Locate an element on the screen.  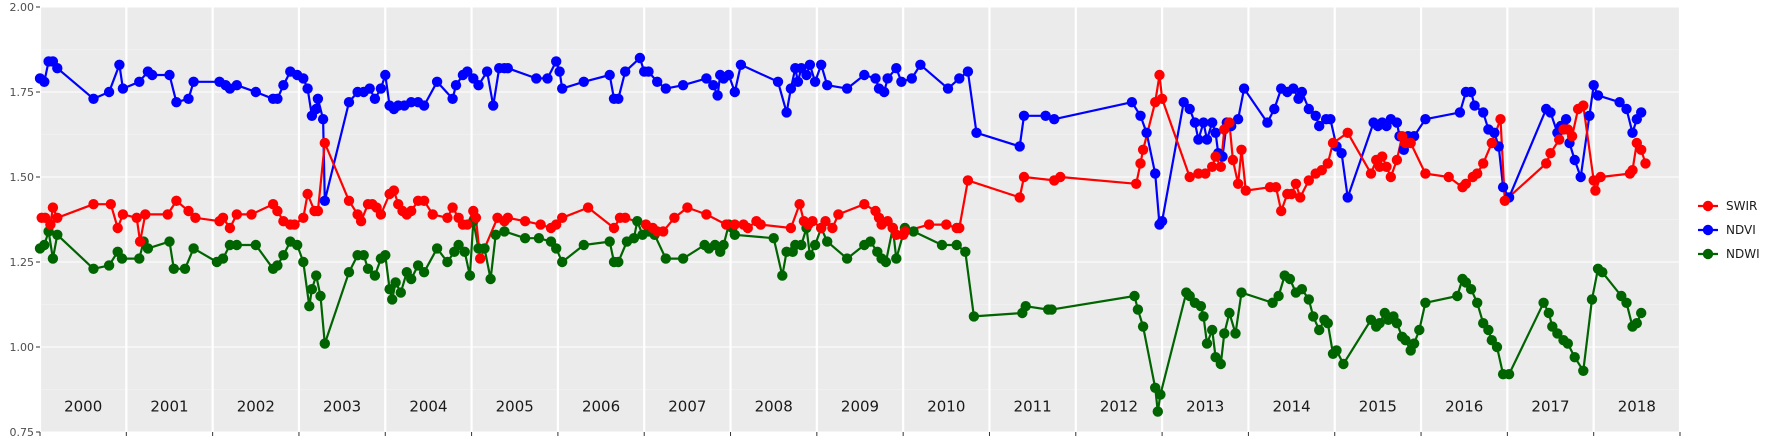
legend-key-point is located at coordinates (1708, 254).